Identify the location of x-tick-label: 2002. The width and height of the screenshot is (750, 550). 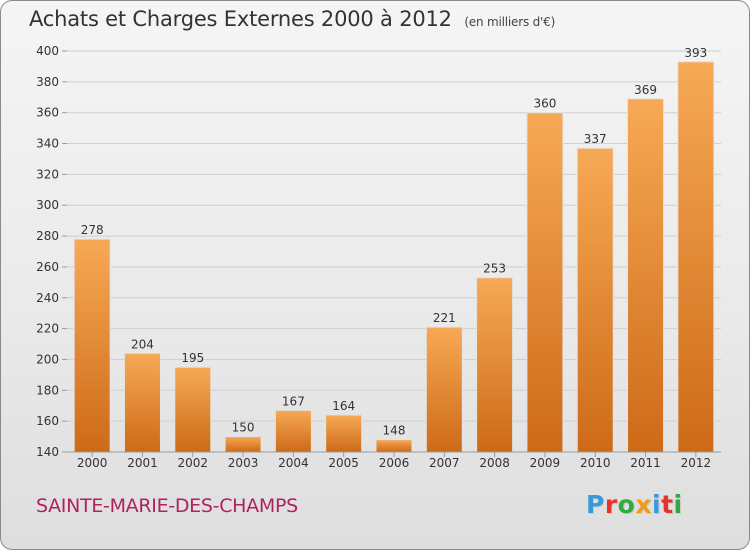
(192, 463).